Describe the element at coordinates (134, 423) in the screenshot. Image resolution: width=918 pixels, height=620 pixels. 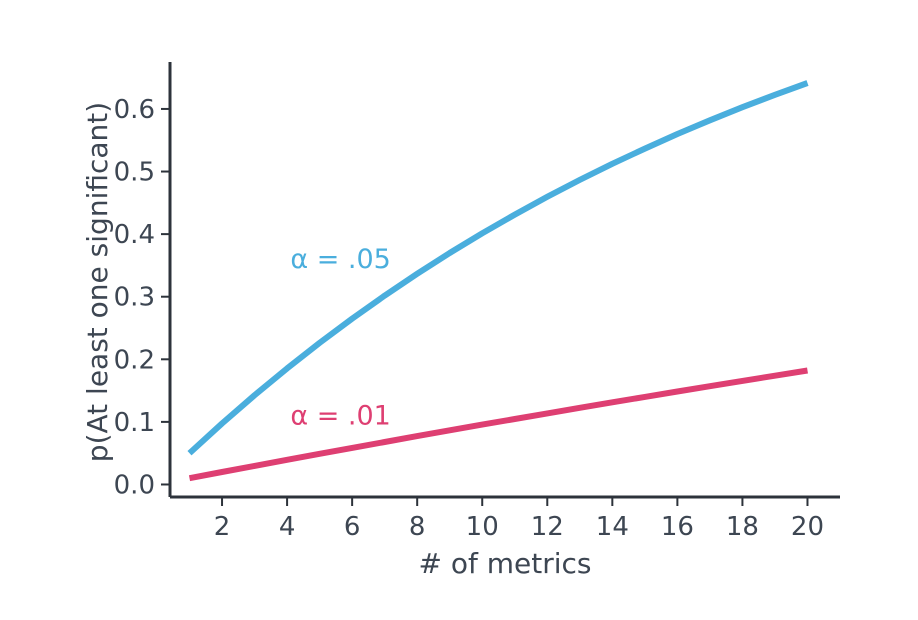
I see `y-tick-label: 0.1` at that location.